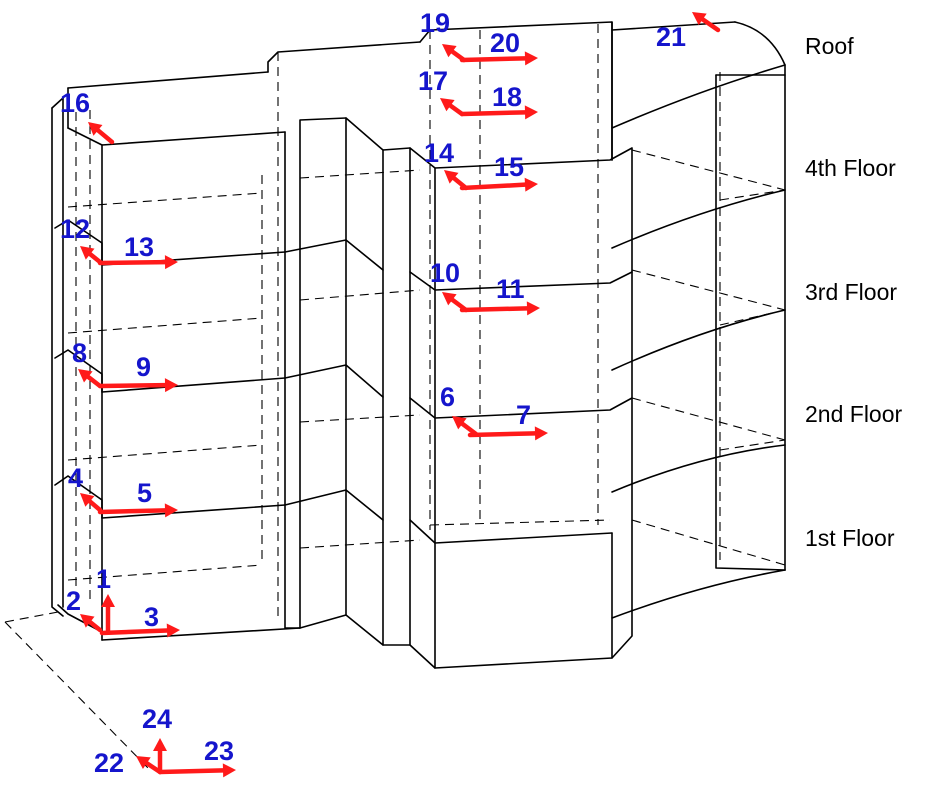 The image size is (928, 789). What do you see at coordinates (531, 184) in the screenshot?
I see `sensor-arrow-15-head` at bounding box center [531, 184].